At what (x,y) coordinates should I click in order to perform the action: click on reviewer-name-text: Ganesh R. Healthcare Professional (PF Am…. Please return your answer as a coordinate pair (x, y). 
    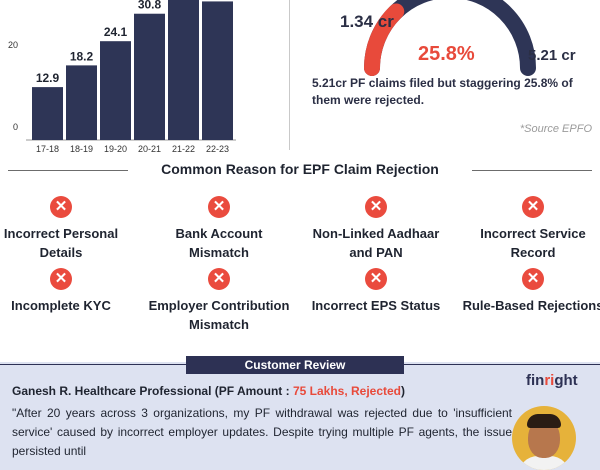
    Looking at the image, I should click on (152, 391).